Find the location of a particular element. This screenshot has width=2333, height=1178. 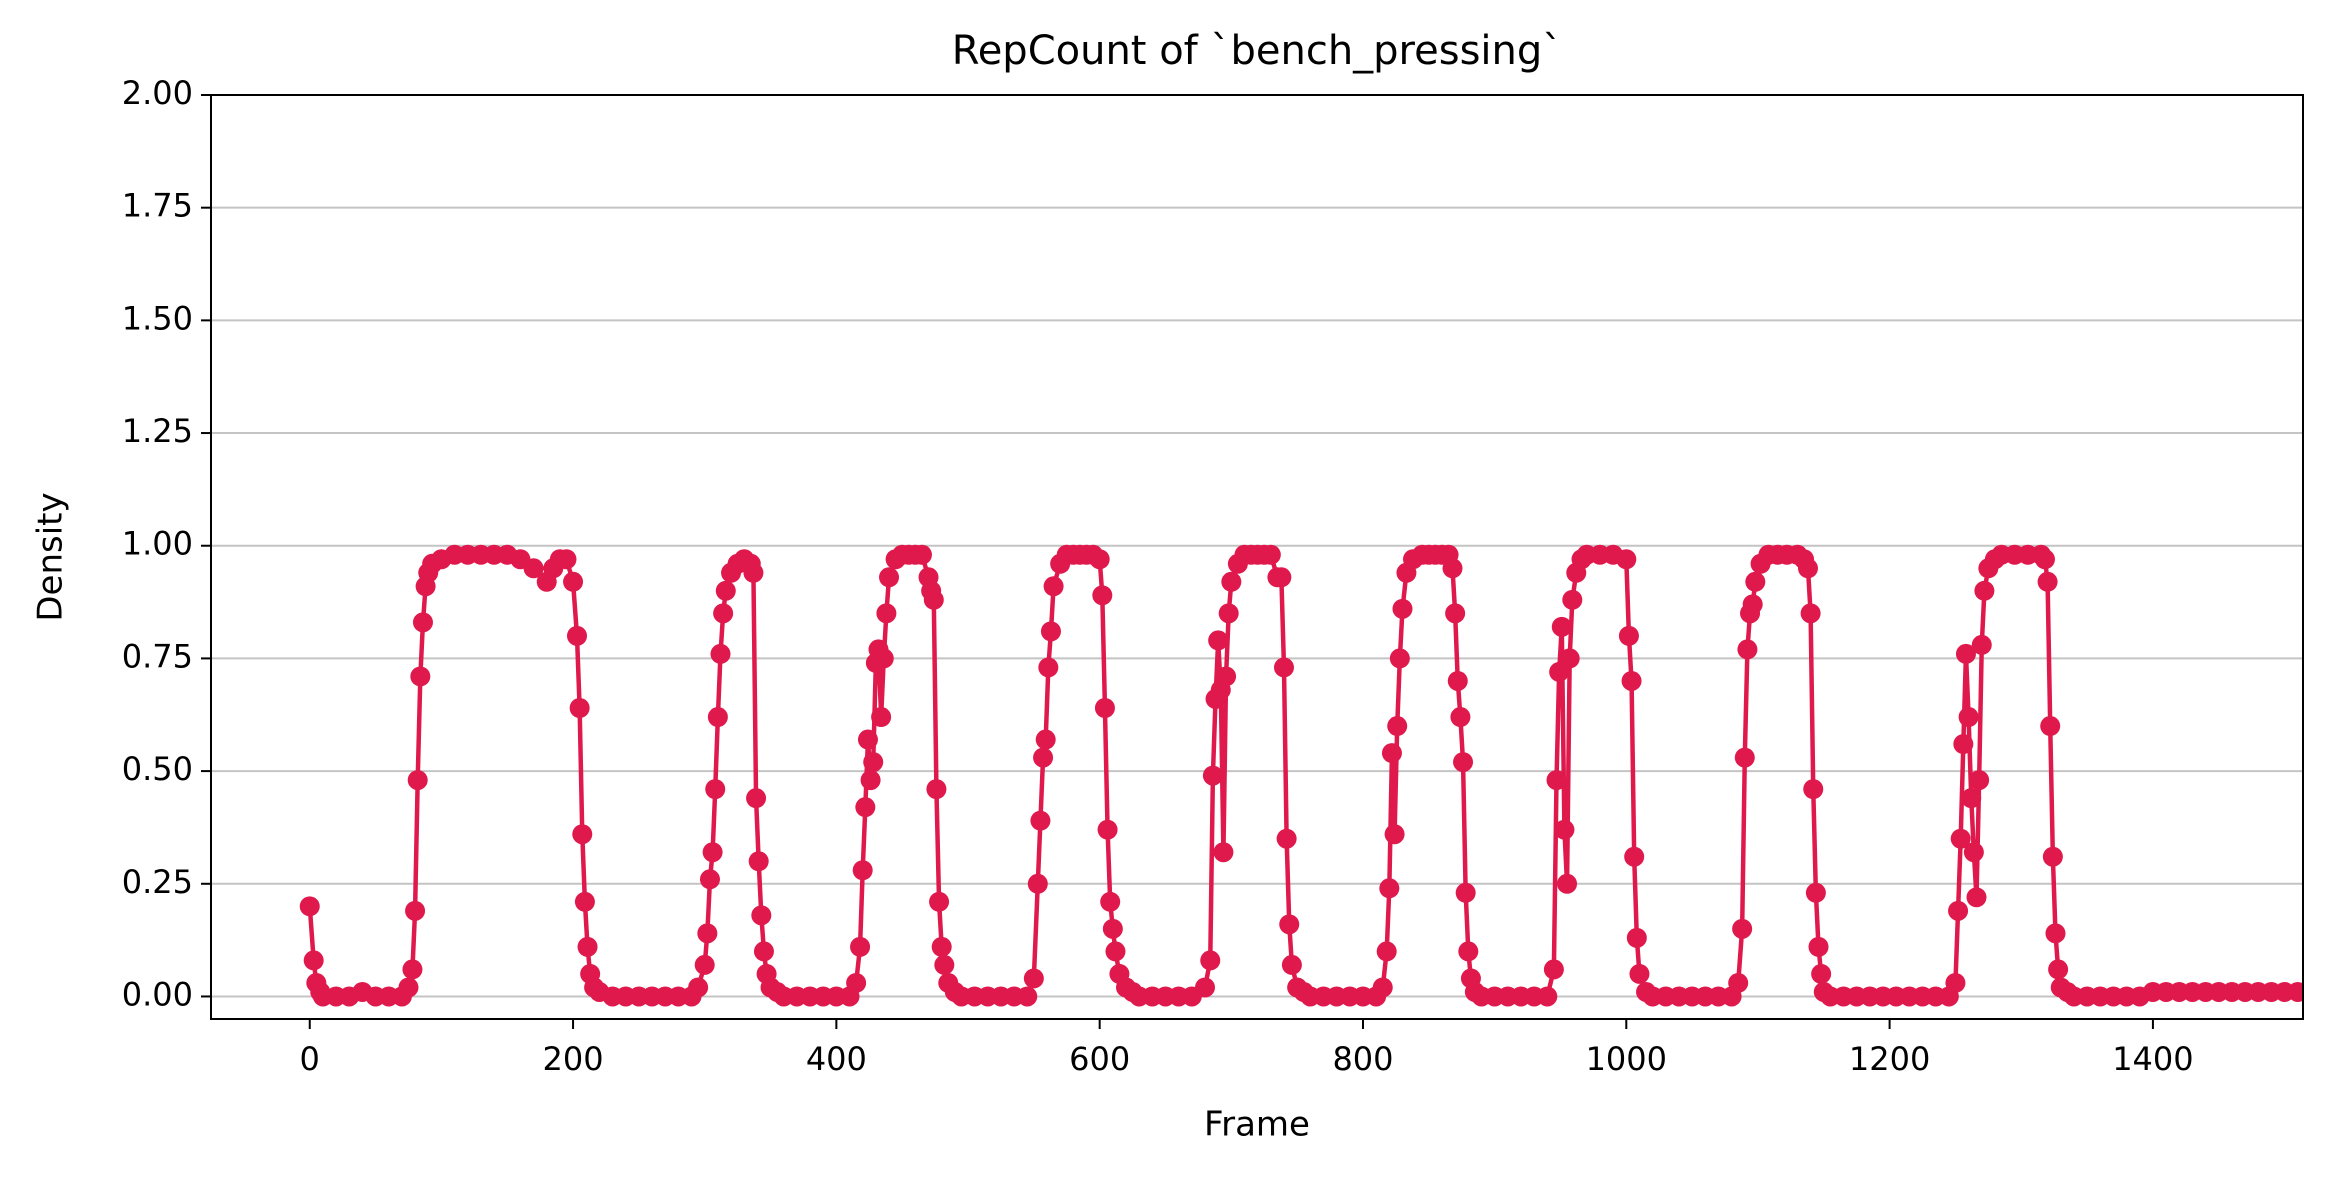

y-tick-label: 0.00 is located at coordinates (157, 994).